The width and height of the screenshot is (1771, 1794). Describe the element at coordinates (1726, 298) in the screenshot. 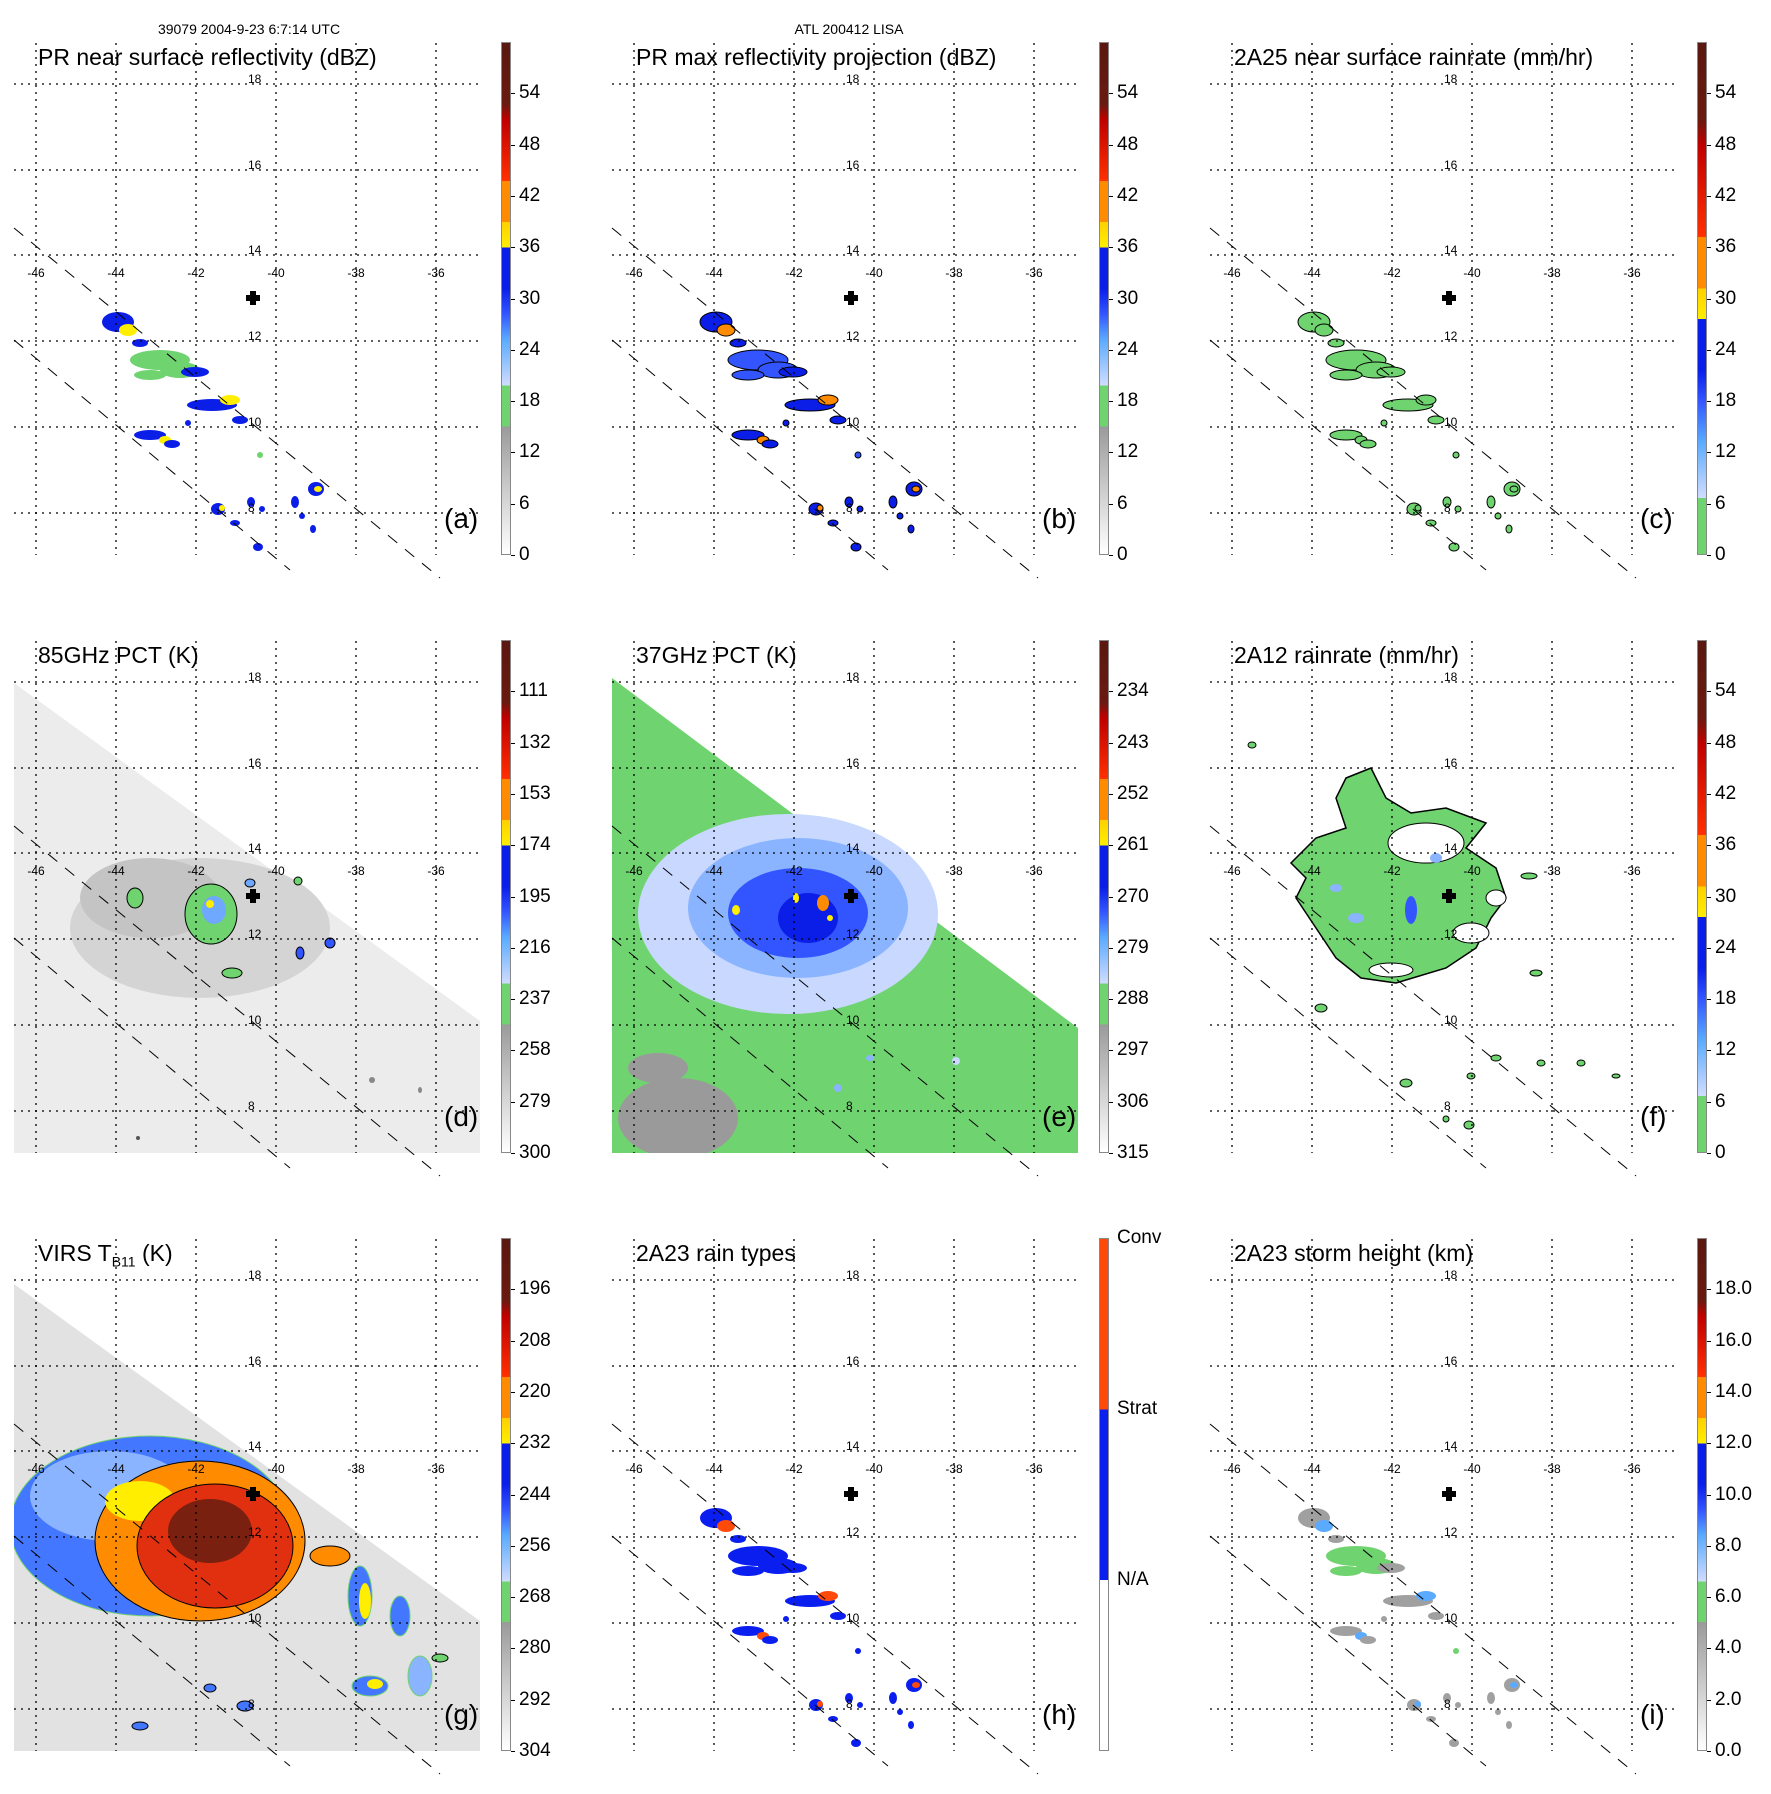

I see `colorbar-tick-label: 30` at that location.